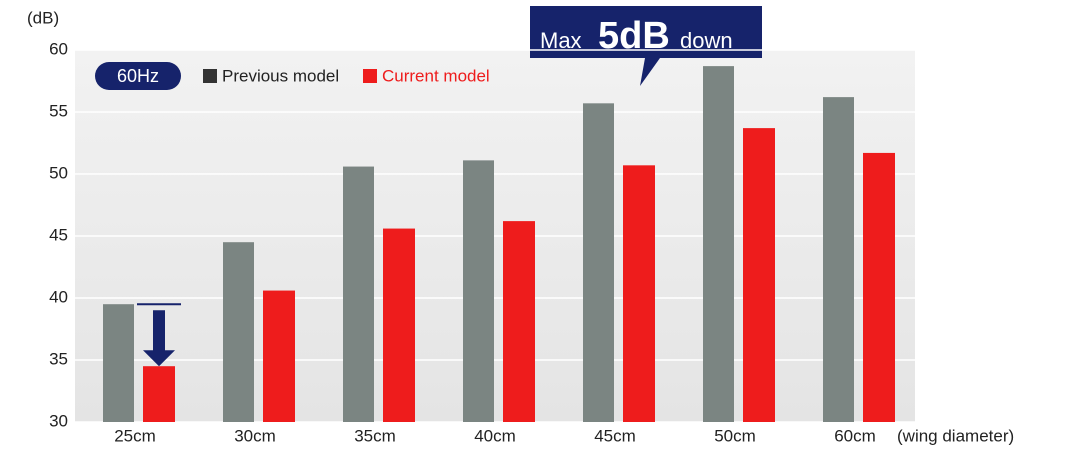 This screenshot has width=1069, height=452. What do you see at coordinates (58, 358) in the screenshot?
I see `y-tick-label: 35` at bounding box center [58, 358].